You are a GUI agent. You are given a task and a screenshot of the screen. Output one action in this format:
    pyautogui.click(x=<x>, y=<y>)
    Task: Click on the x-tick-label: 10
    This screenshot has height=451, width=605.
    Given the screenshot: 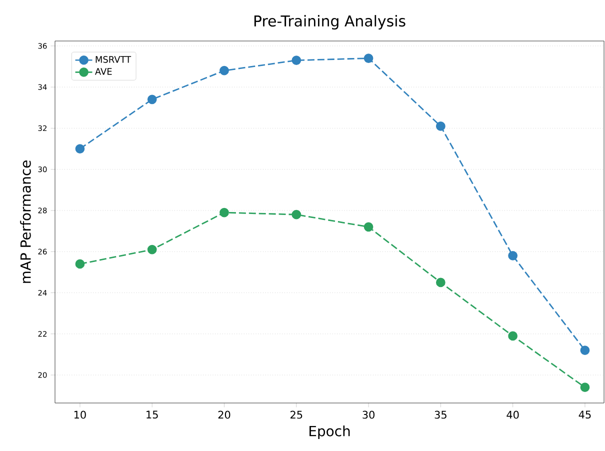 What is the action you would take?
    pyautogui.click(x=80, y=414)
    